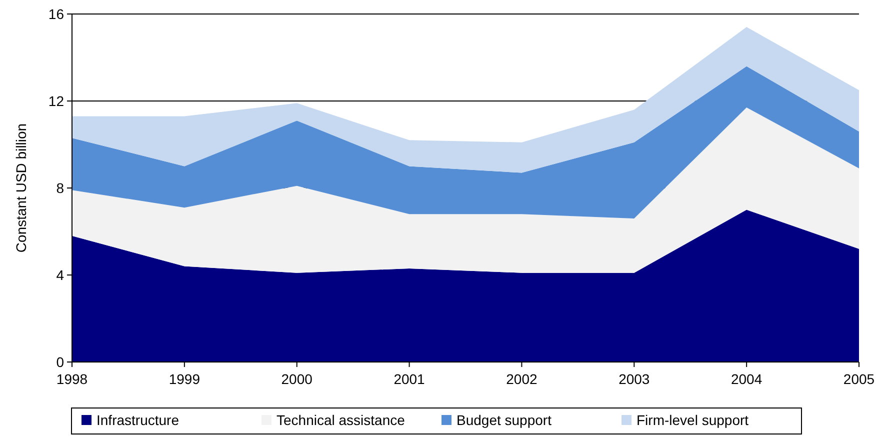  What do you see at coordinates (692, 420) in the screenshot?
I see `legend-label: Firm-level support` at bounding box center [692, 420].